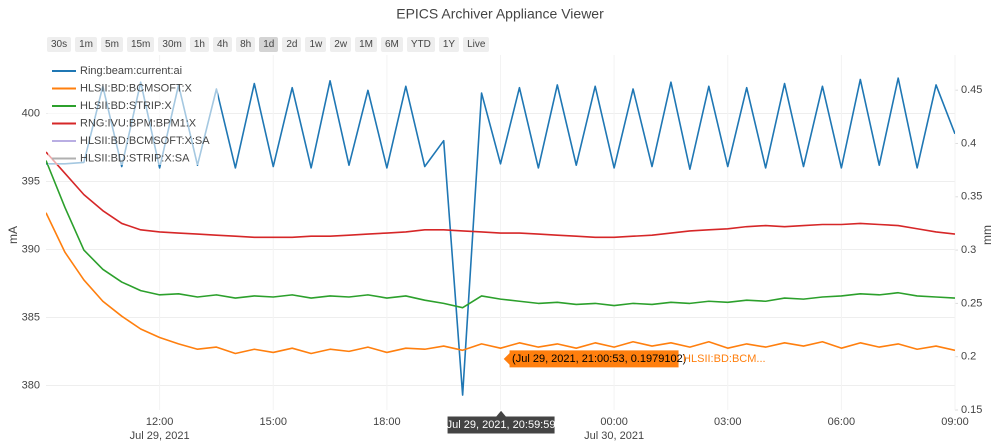 The width and height of the screenshot is (1000, 443). Describe the element at coordinates (387, 422) in the screenshot. I see `x-tick-label: 18:00` at that location.